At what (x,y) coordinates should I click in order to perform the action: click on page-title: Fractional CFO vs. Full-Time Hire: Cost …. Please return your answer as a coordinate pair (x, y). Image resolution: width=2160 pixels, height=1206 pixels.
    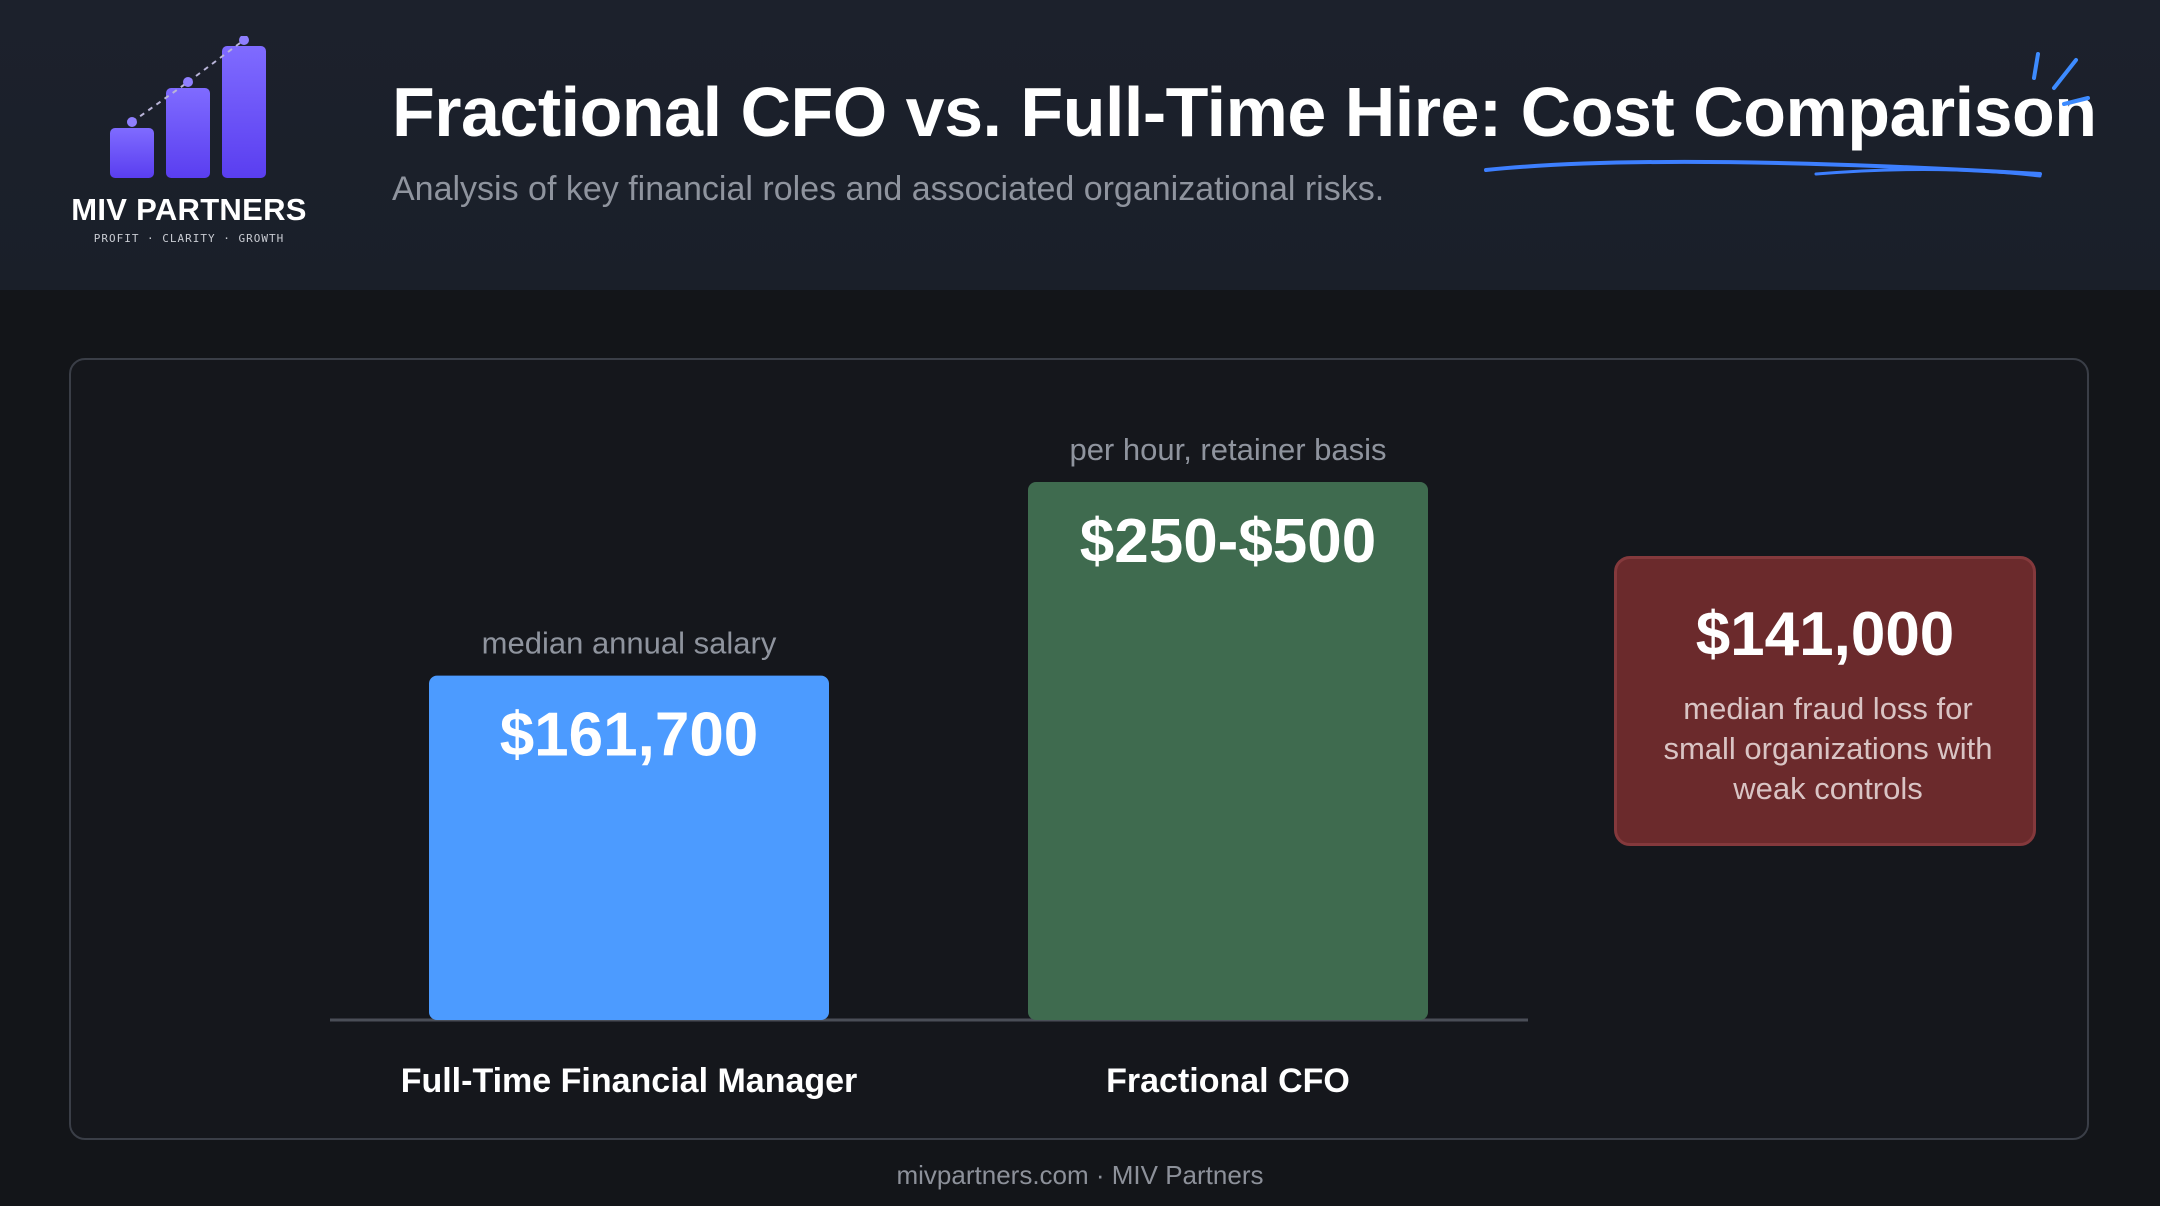
    Looking at the image, I should click on (1244, 112).